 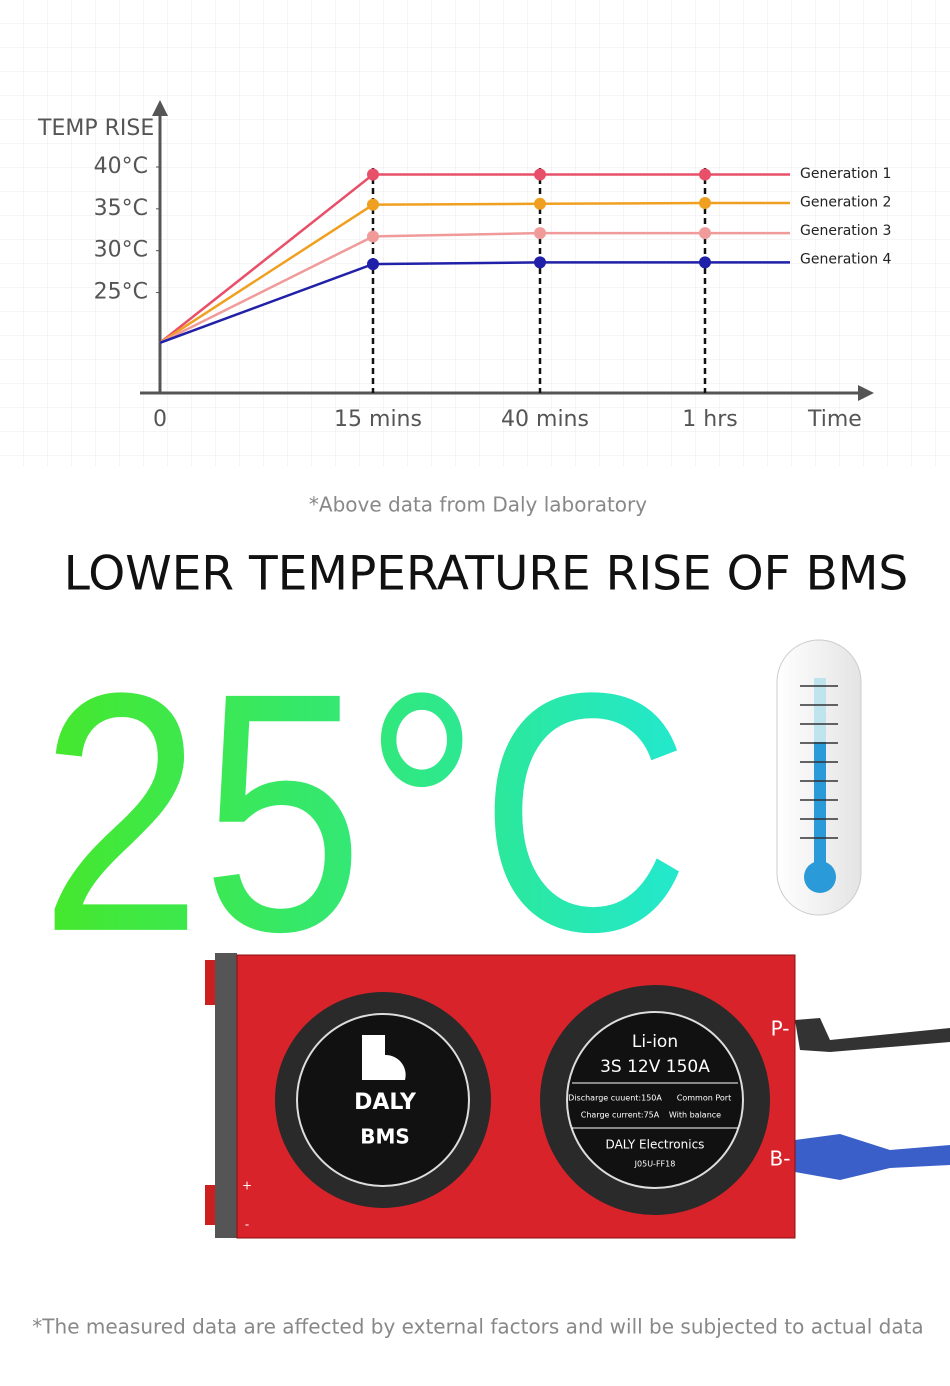 I want to click on x-tick-label: 15 mins, so click(x=378, y=419).